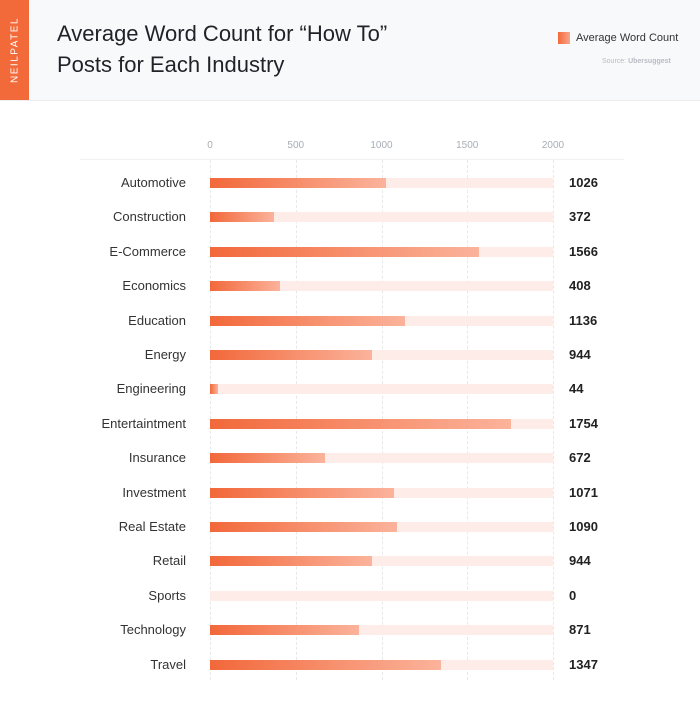 The width and height of the screenshot is (700, 709). What do you see at coordinates (573, 595) in the screenshot?
I see `value-label: 0` at bounding box center [573, 595].